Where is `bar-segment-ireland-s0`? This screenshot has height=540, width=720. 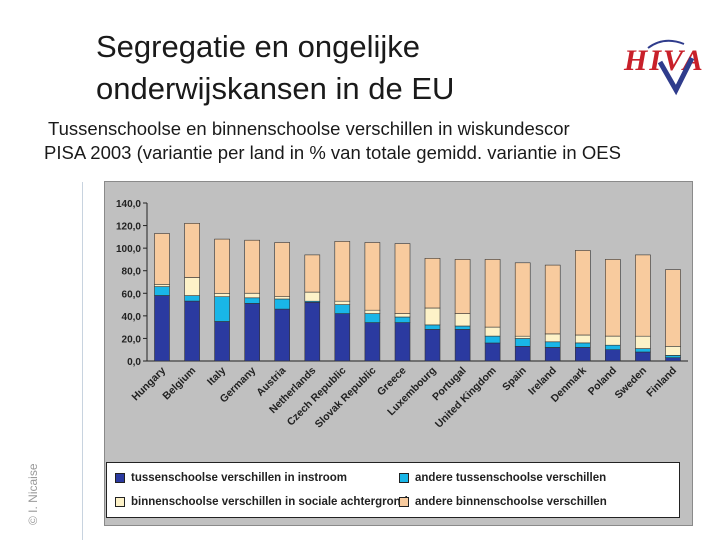
bar-segment-ireland-s0 is located at coordinates (552, 354).